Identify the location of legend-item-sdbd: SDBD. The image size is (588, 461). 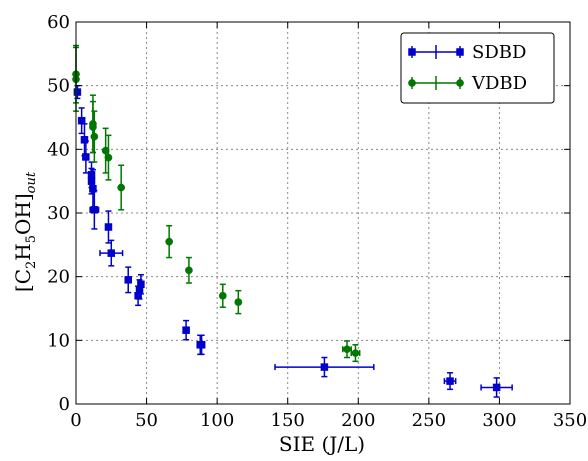
(467, 52).